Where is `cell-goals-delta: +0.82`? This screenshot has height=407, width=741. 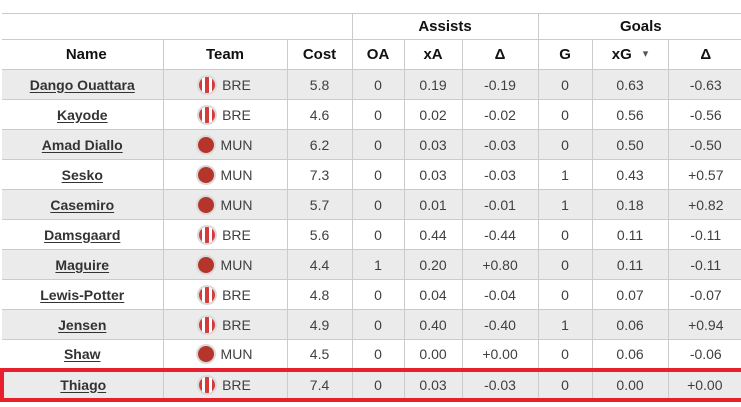
cell-goals-delta: +0.82 is located at coordinates (704, 204).